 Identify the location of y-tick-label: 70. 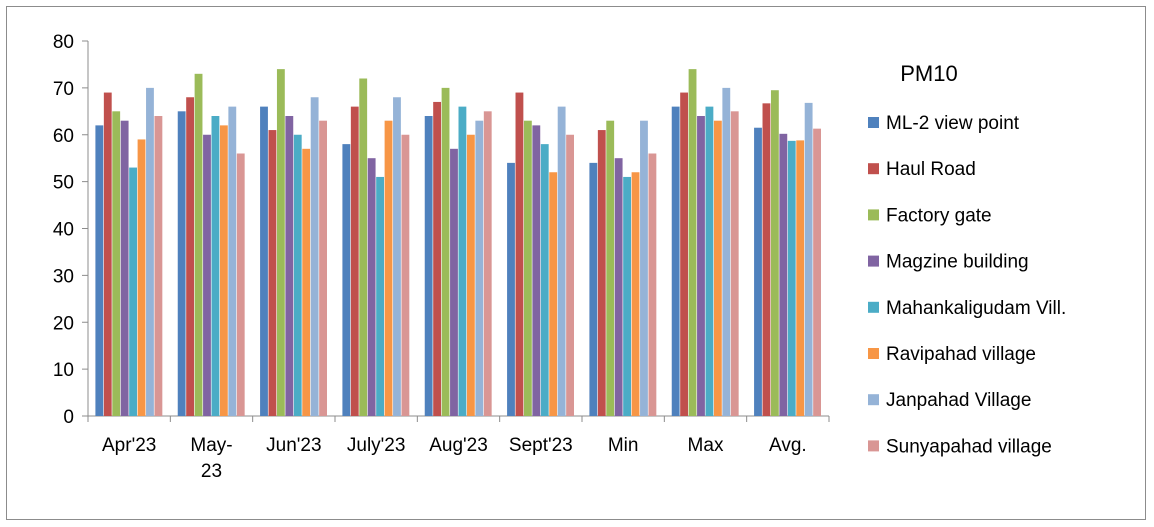
(63, 89).